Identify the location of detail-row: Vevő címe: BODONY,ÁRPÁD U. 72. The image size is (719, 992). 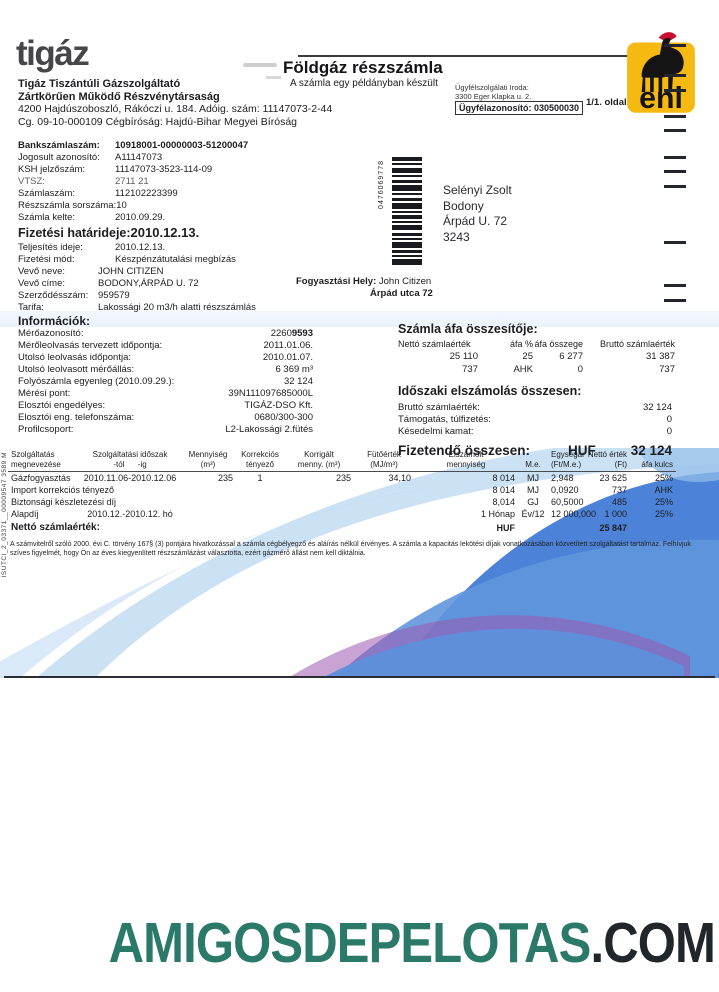
(188, 284).